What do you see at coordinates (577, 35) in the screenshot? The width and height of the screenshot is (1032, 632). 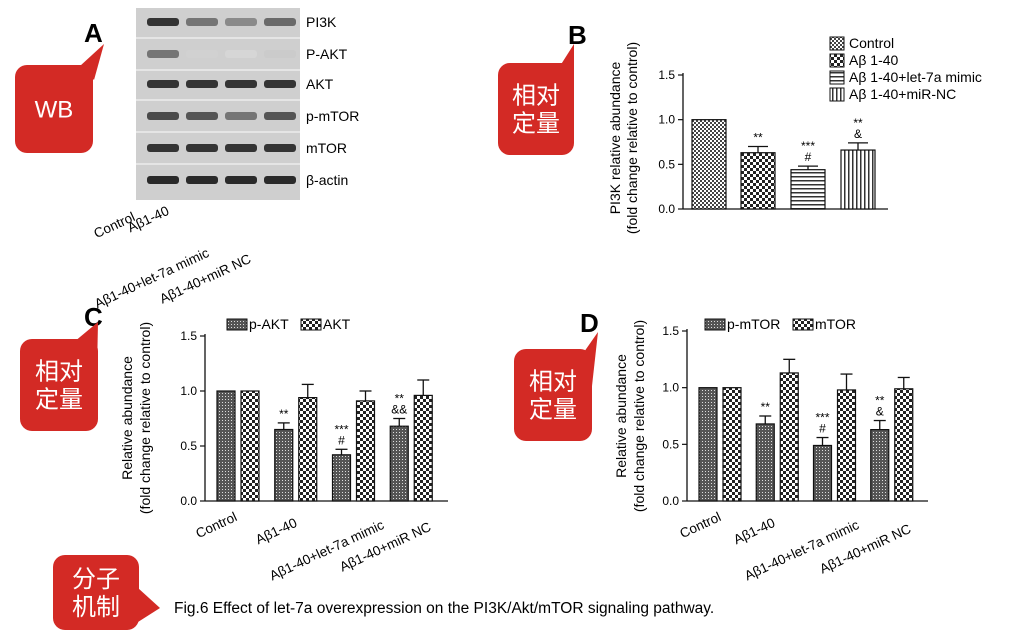 I see `panel-label-b: B` at bounding box center [577, 35].